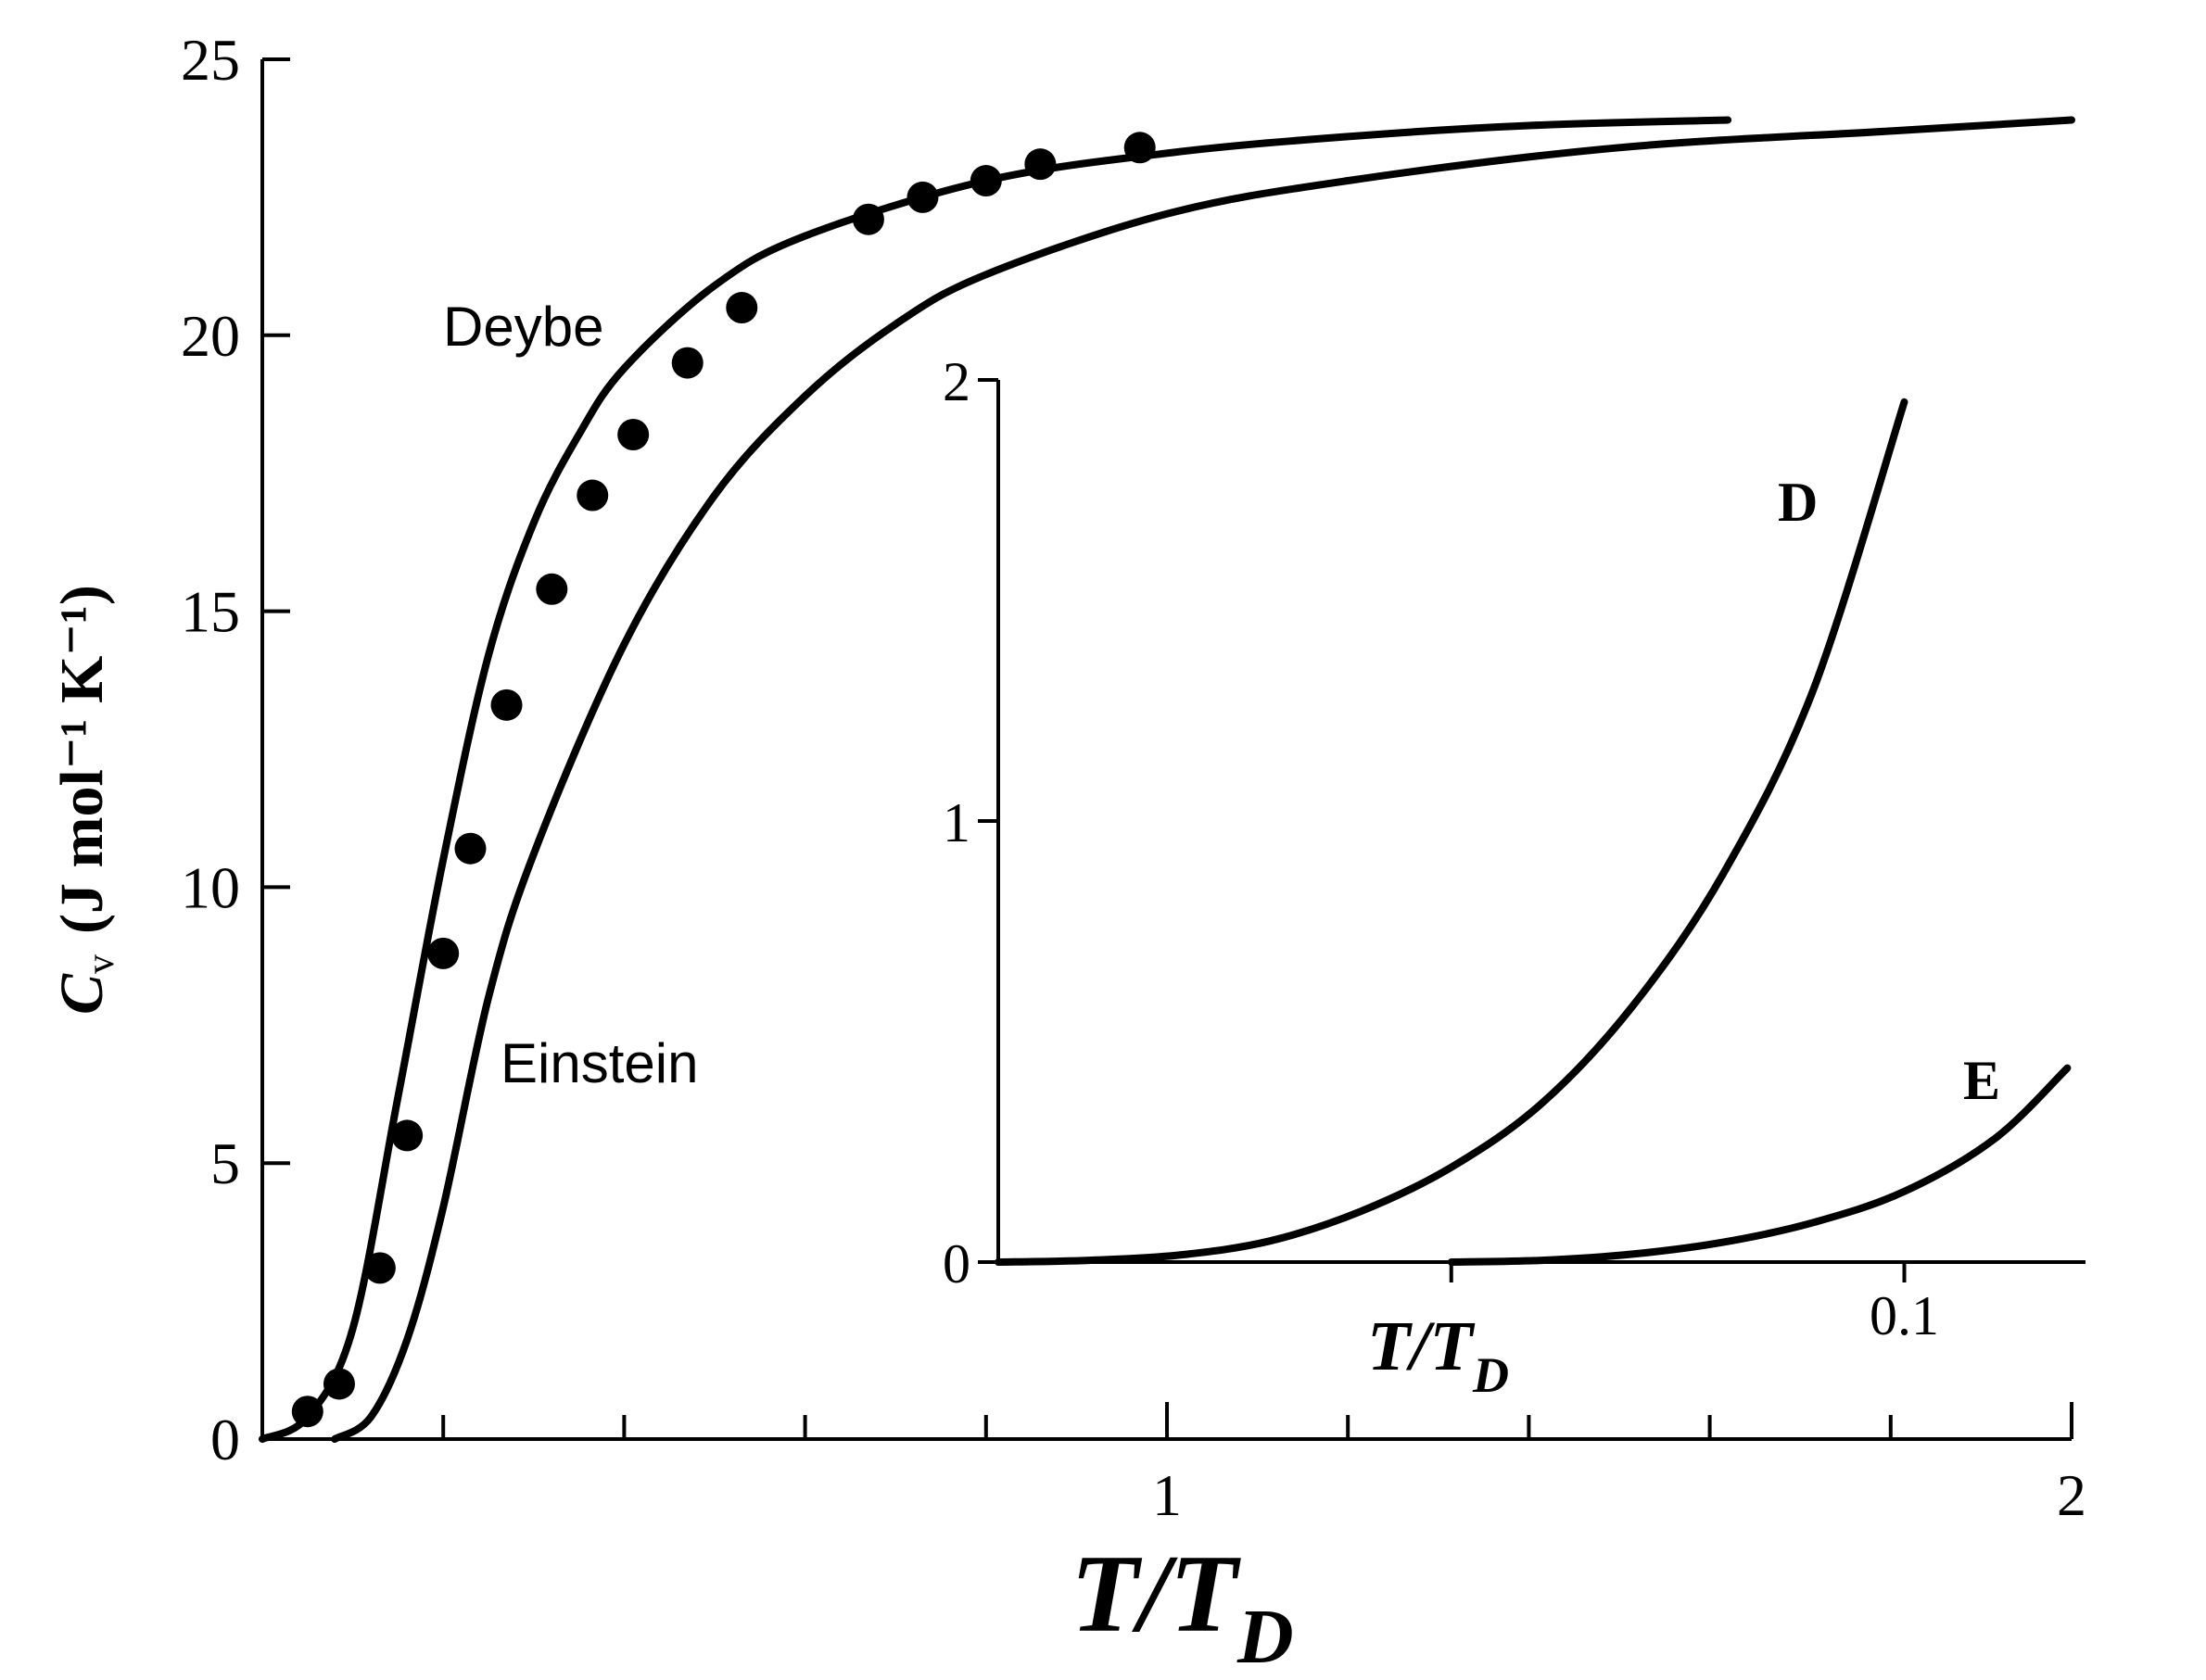 This screenshot has width=2206, height=1680. I want to click on x-axis-title-sub: D, so click(1265, 1637).